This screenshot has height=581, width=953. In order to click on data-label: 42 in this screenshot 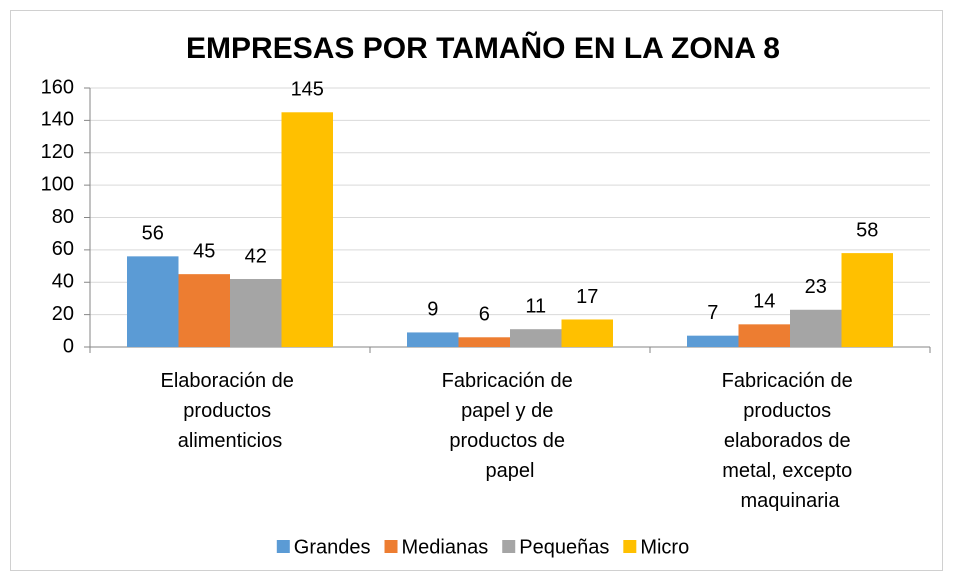, I will do `click(256, 256)`.